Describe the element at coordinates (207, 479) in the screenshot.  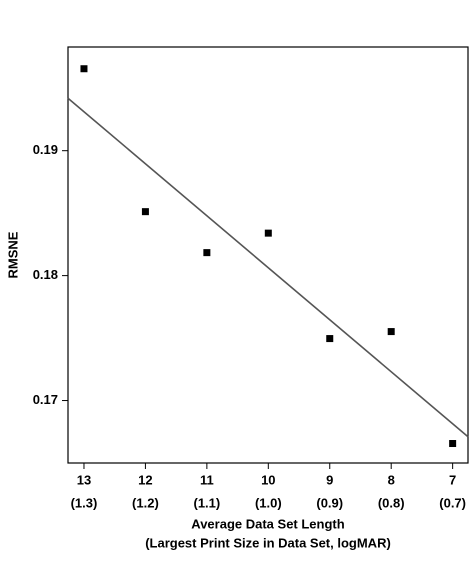
I see `x-tick-label: 11` at that location.